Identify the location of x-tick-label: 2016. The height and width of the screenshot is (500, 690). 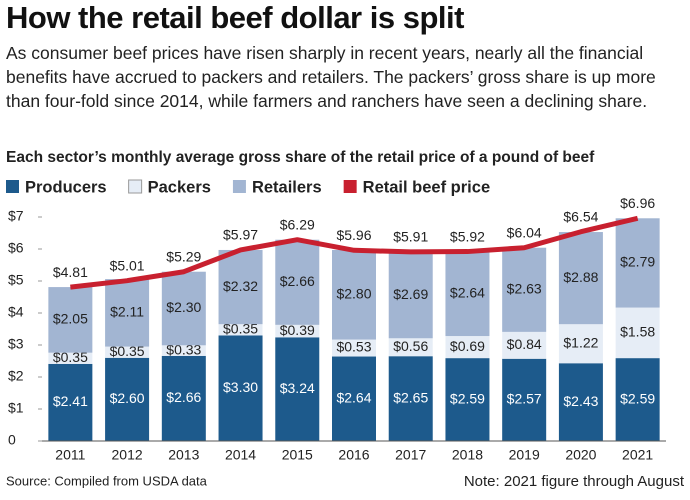
(353, 455).